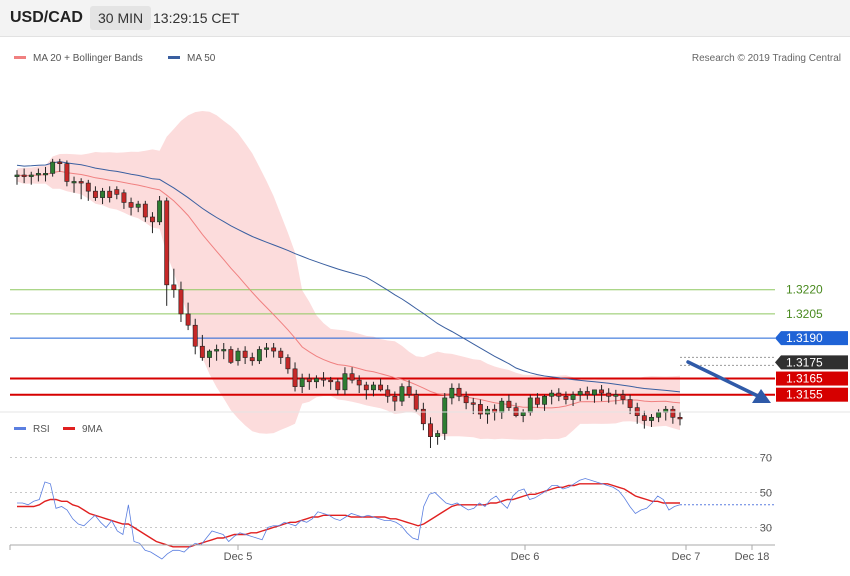 The height and width of the screenshot is (576, 850). Describe the element at coordinates (804, 379) in the screenshot. I see `support-label: 1.3165` at that location.